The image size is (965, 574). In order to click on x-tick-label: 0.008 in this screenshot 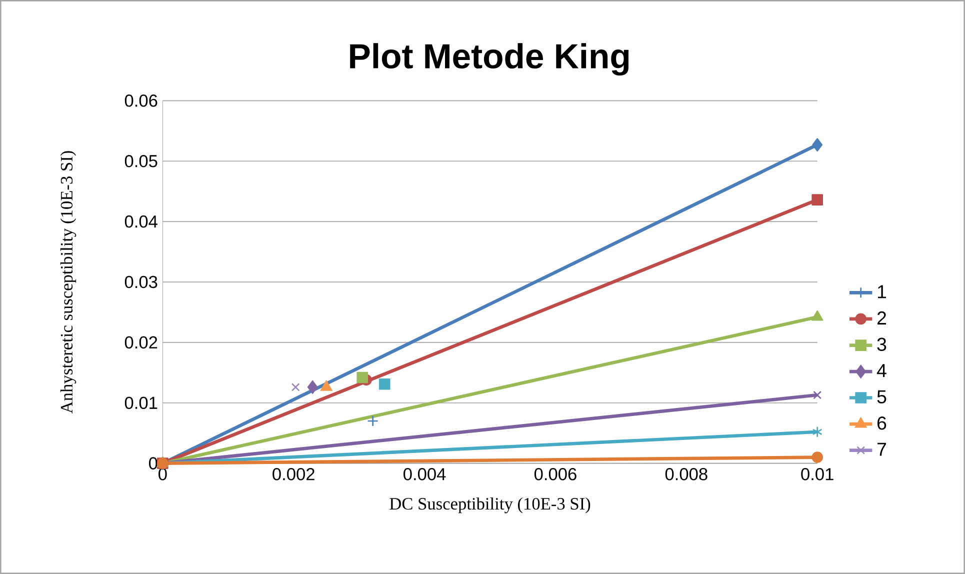, I will do `click(686, 474)`.